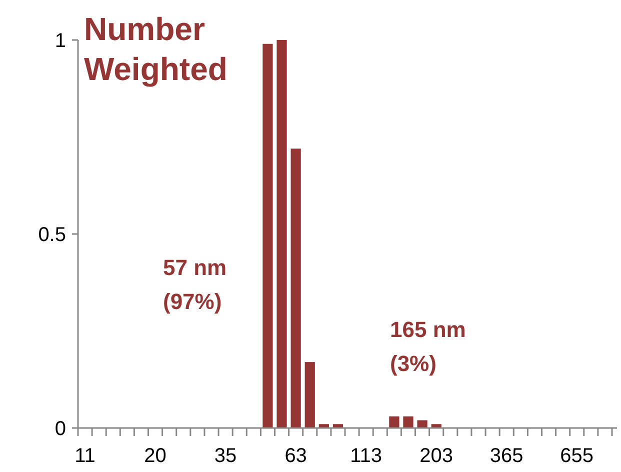 This screenshot has width=621, height=472. Describe the element at coordinates (60, 41) in the screenshot. I see `y-tick-label: 1` at that location.